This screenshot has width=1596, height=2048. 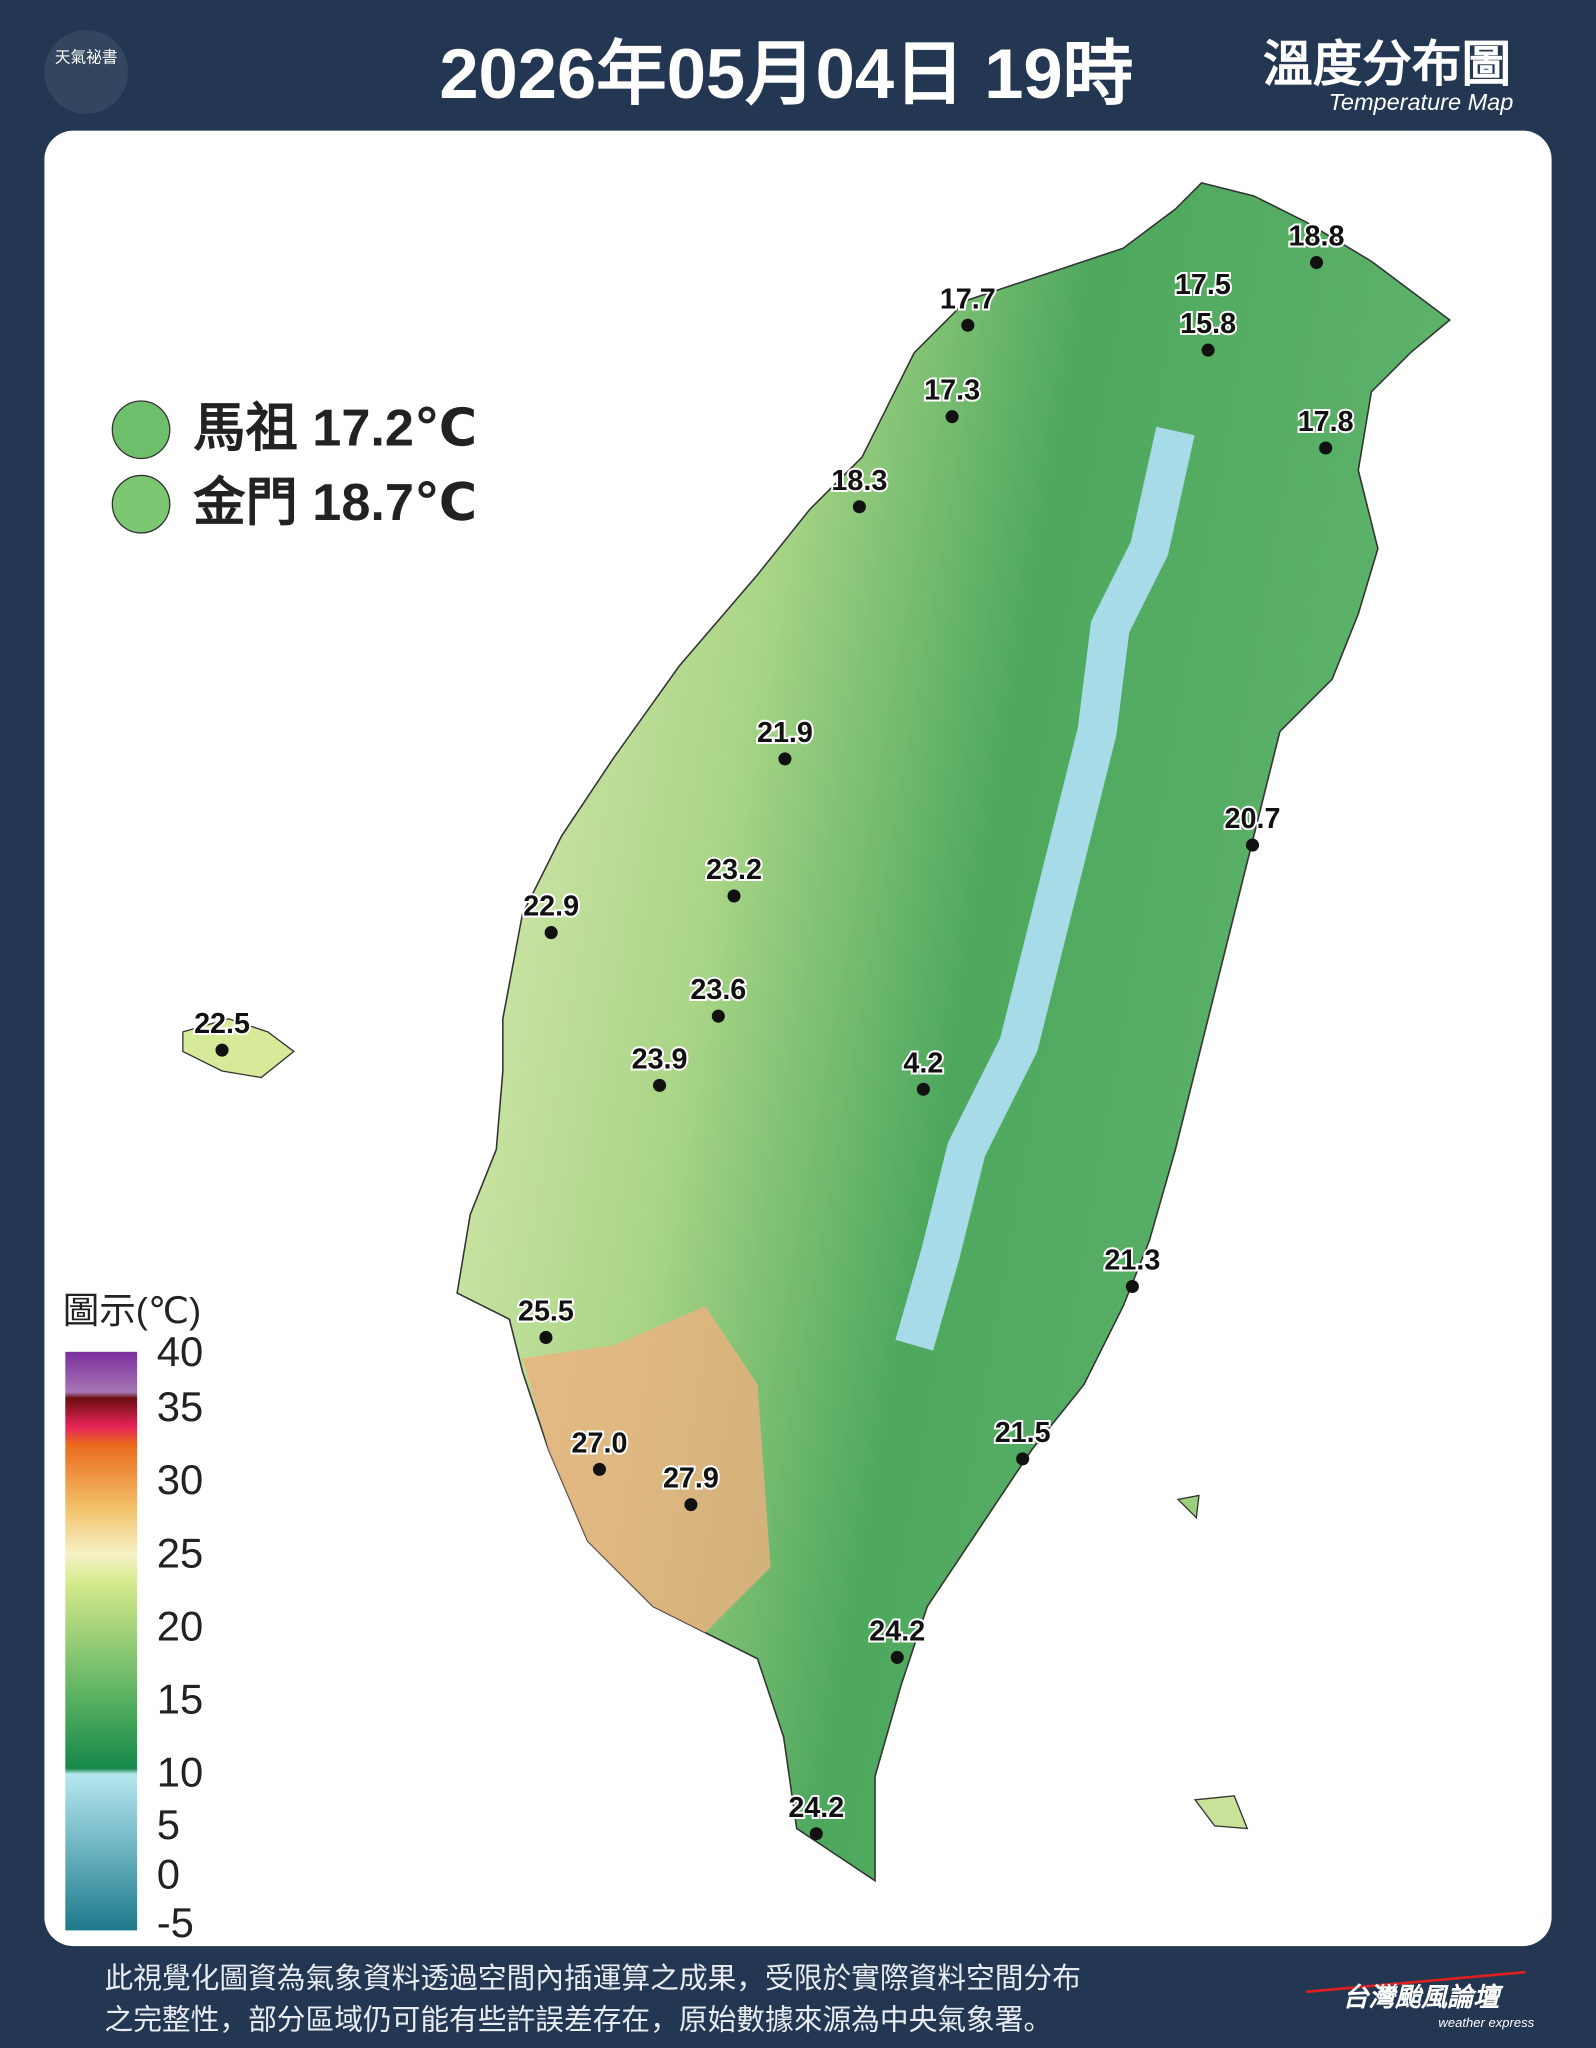 I want to click on legend-bar, so click(x=101, y=1641).